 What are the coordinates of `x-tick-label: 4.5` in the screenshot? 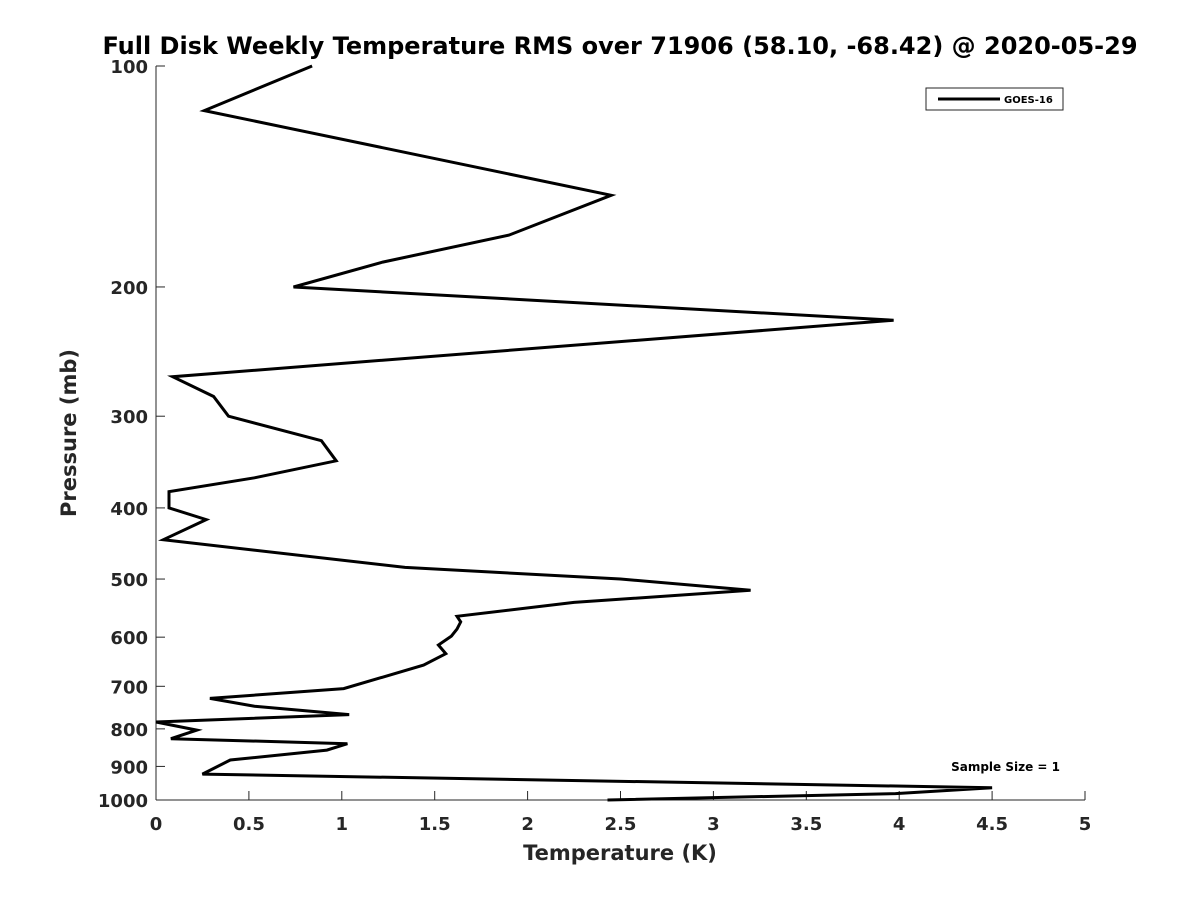 It's located at (992, 824).